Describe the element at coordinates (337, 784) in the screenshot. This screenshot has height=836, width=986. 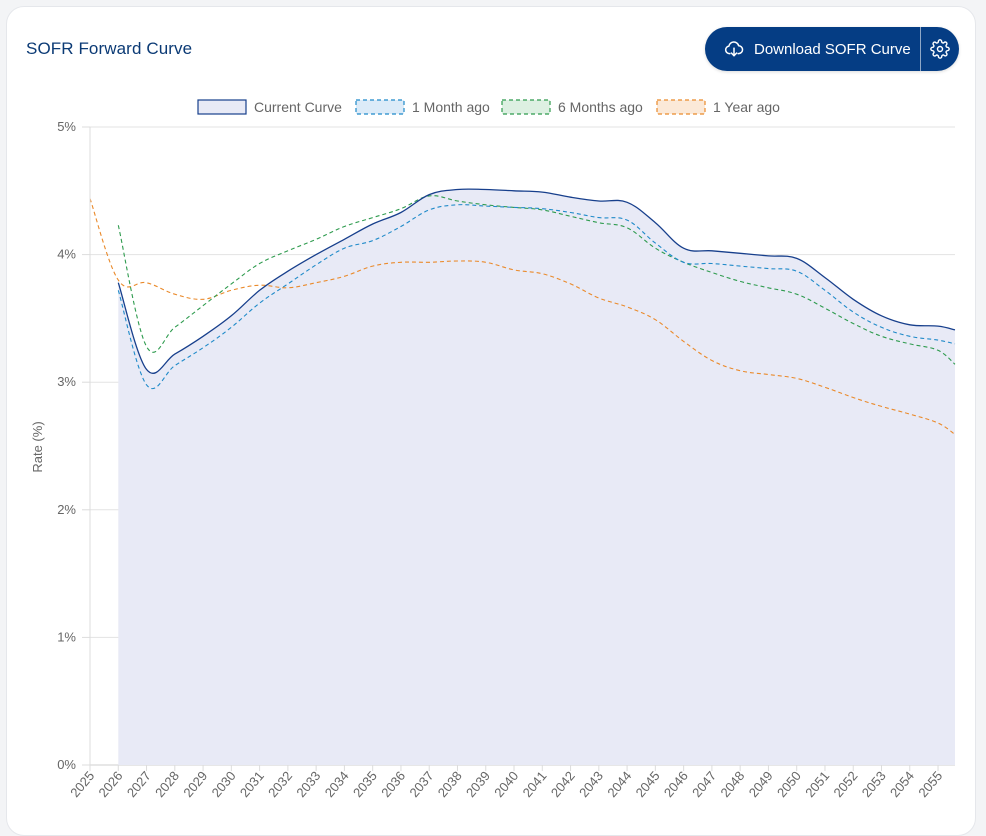
I see `x-tick-label: 2034` at that location.